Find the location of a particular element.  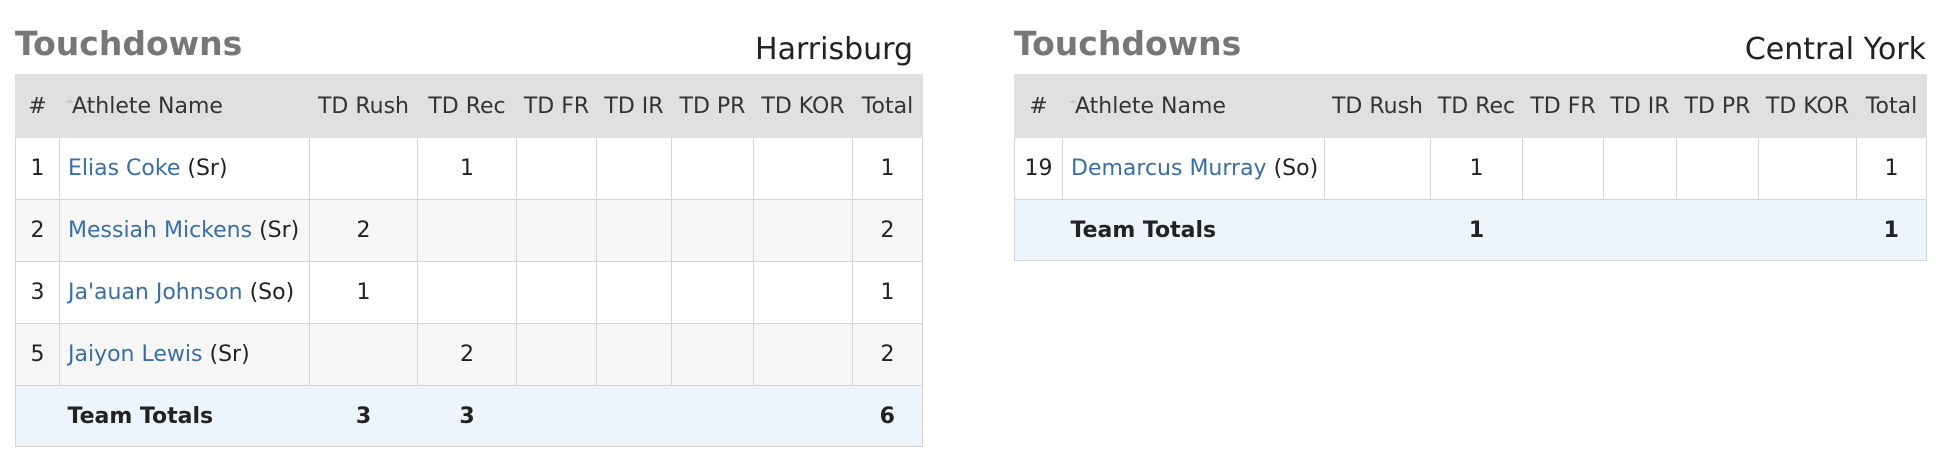

total-total: 1 is located at coordinates (1891, 230).